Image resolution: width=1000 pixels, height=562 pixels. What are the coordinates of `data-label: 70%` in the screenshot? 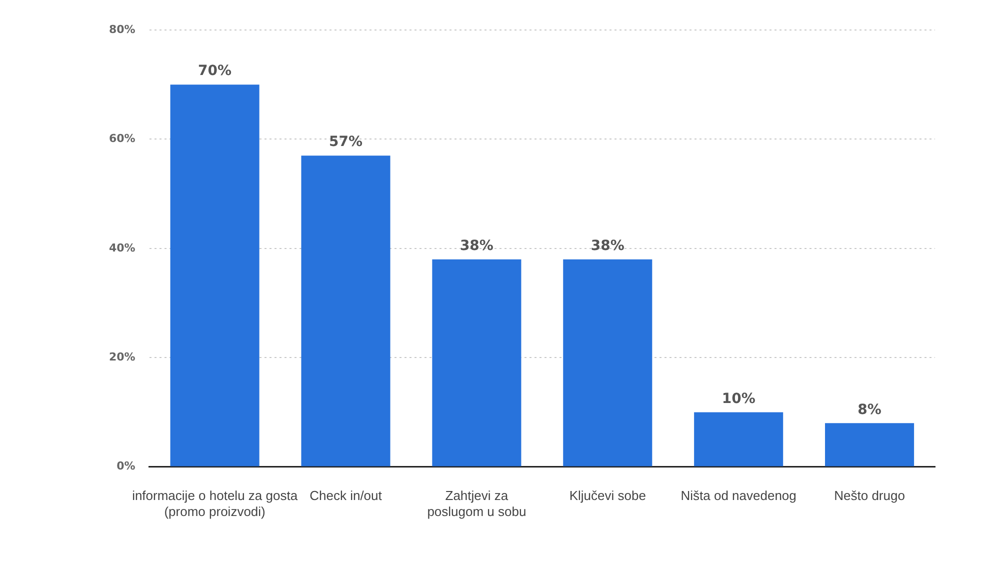 It's located at (215, 71).